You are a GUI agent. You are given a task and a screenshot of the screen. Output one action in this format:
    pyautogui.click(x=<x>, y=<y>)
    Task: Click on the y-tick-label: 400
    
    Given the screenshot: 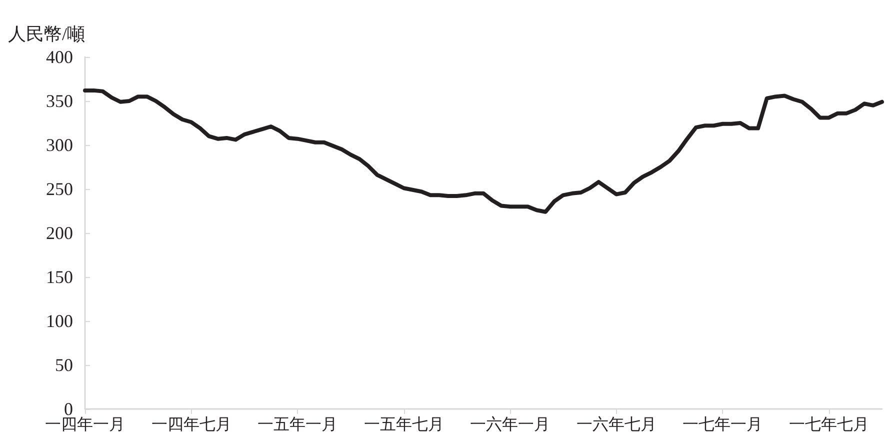 What is the action you would take?
    pyautogui.click(x=59, y=57)
    